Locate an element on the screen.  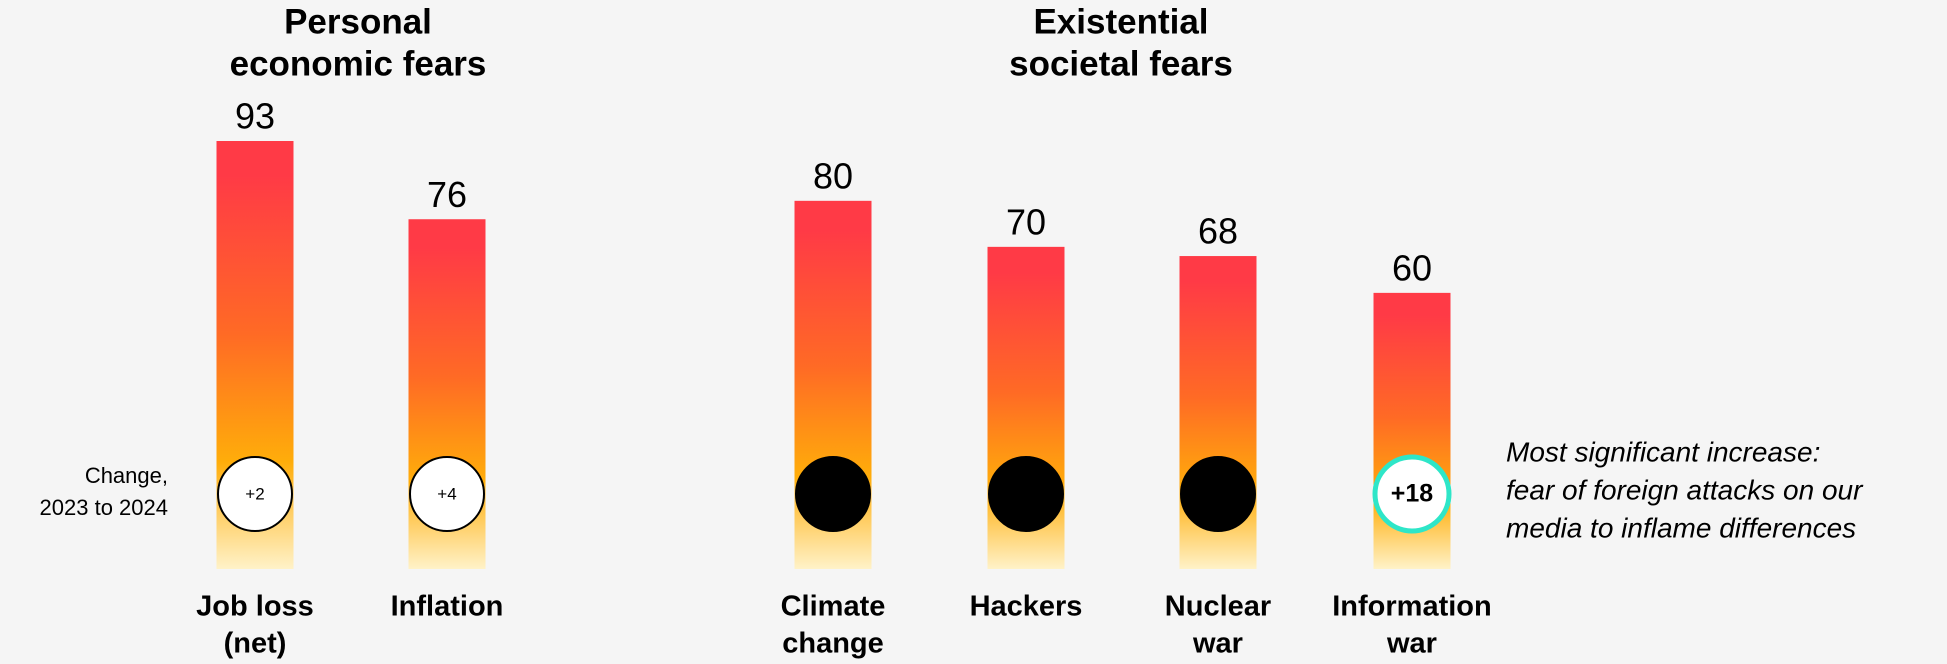
category-label: (net) is located at coordinates (255, 644).